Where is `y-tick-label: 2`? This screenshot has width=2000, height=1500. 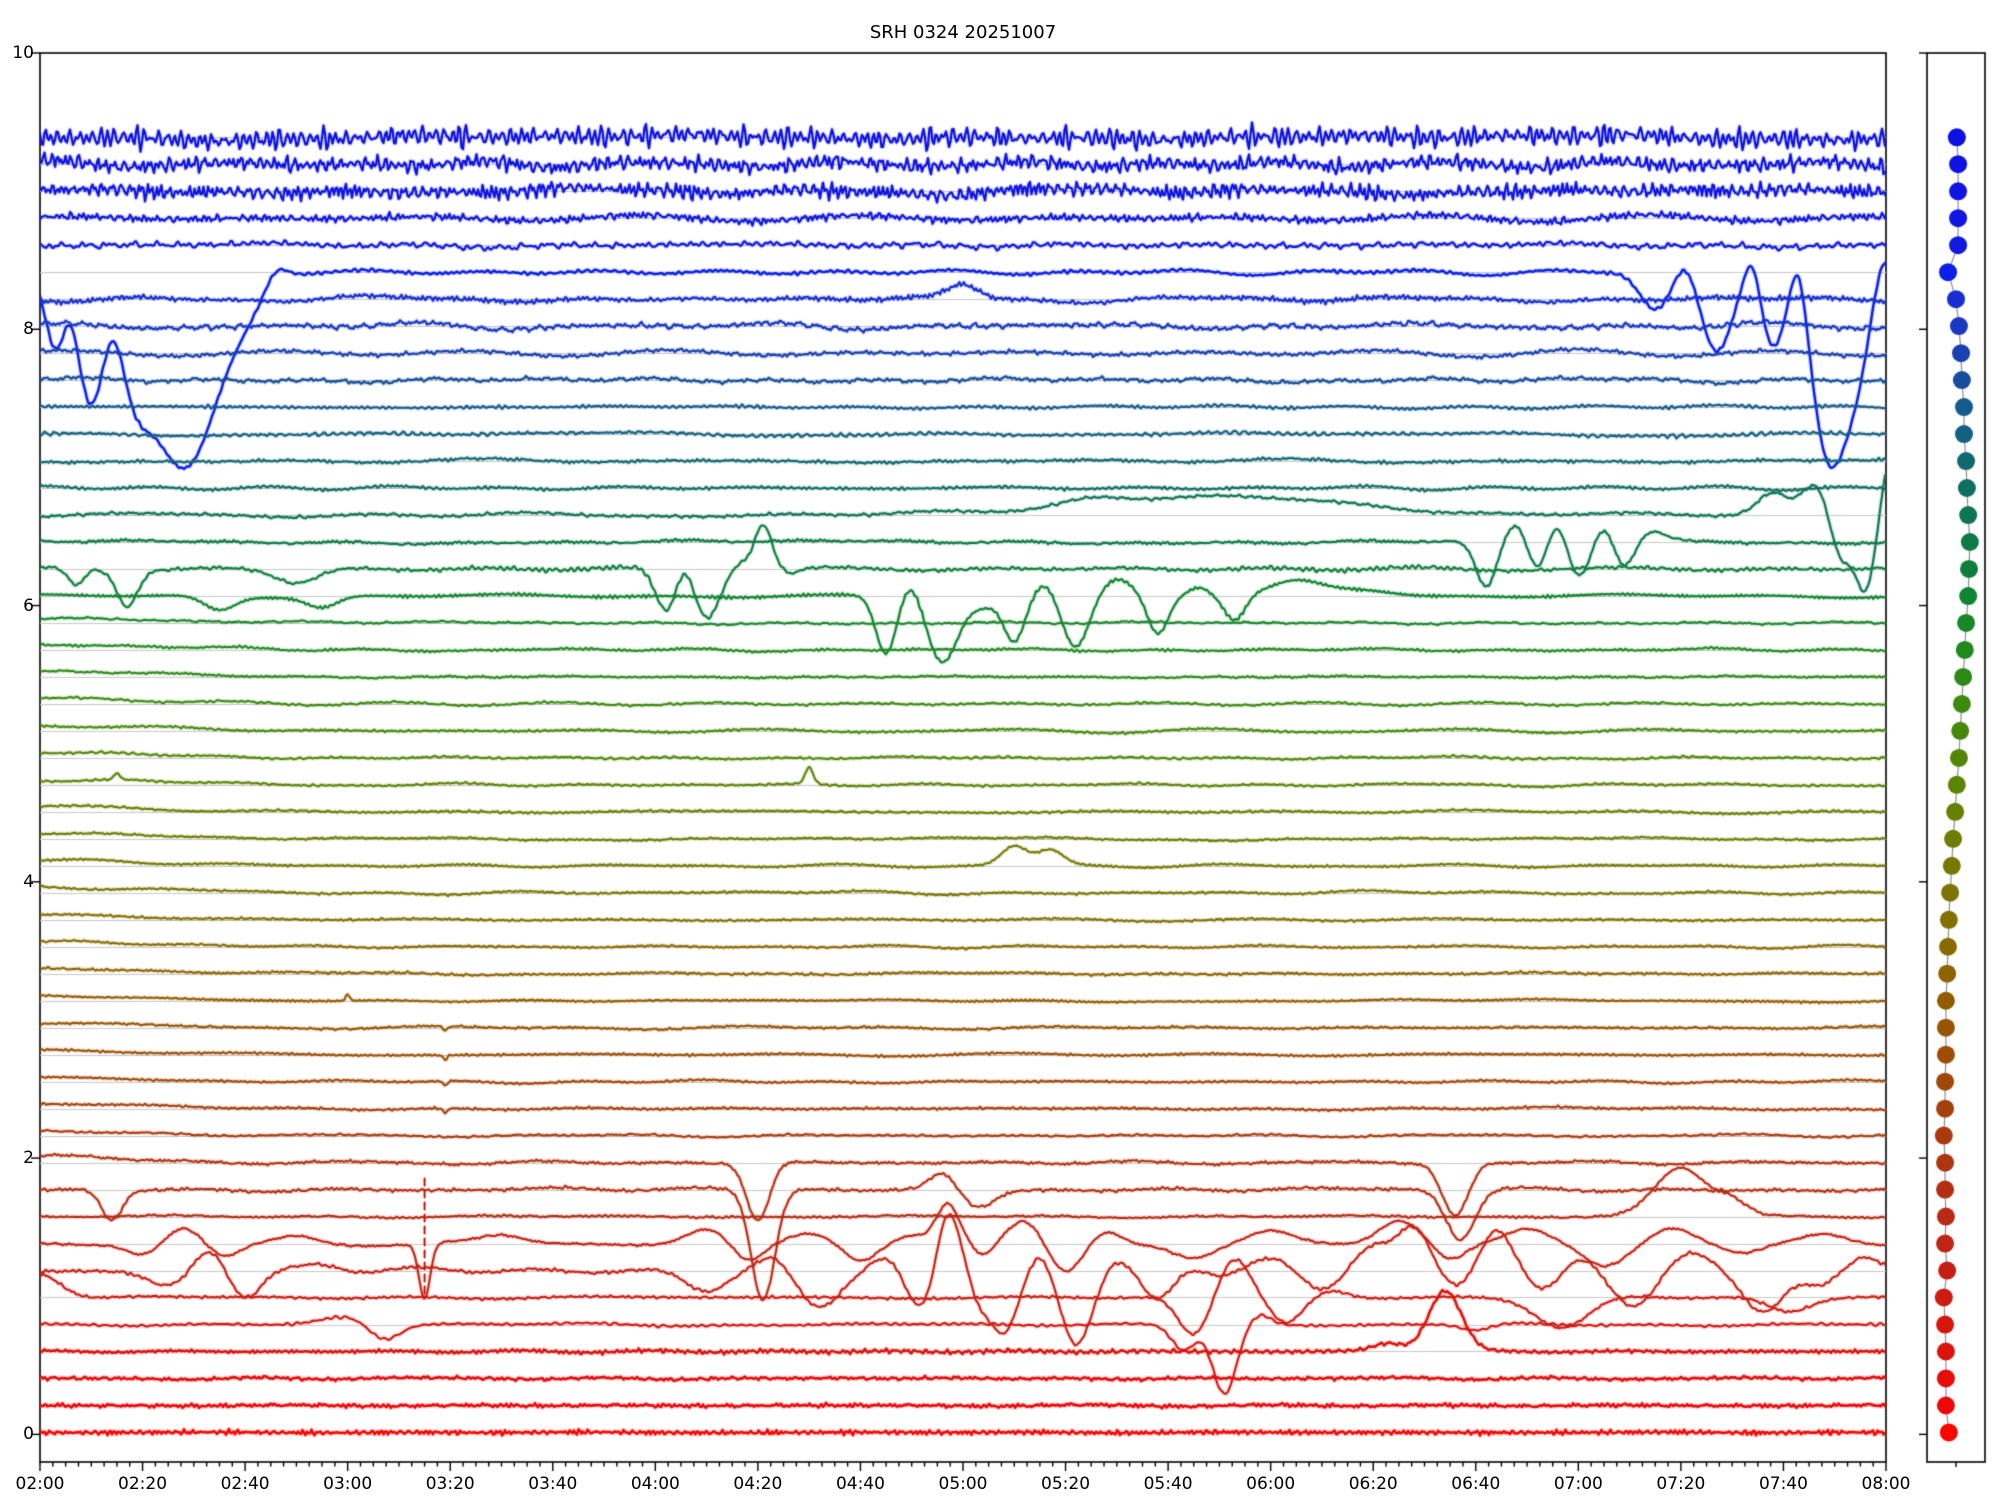 y-tick-label: 2 is located at coordinates (28, 1158).